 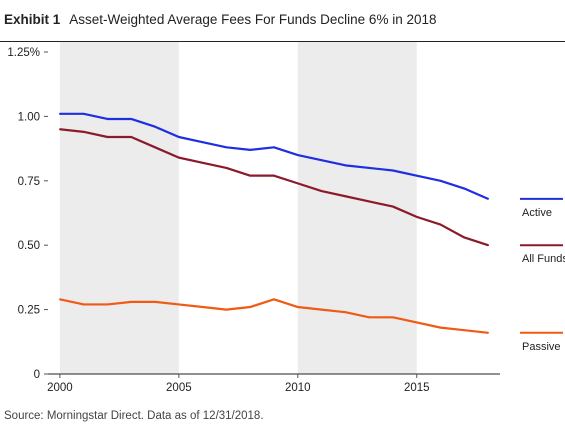 What do you see at coordinates (543, 259) in the screenshot?
I see `legend-label-all-funds: All Funds` at bounding box center [543, 259].